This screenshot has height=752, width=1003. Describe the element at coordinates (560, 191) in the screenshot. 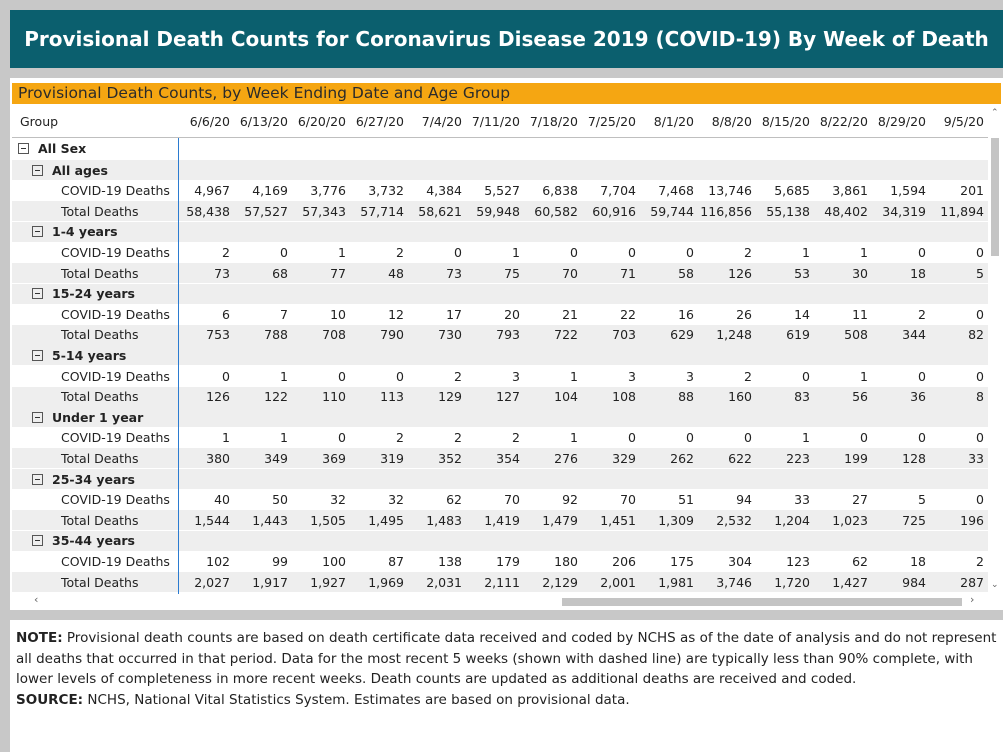

I see `table-cell: 6,838` at that location.